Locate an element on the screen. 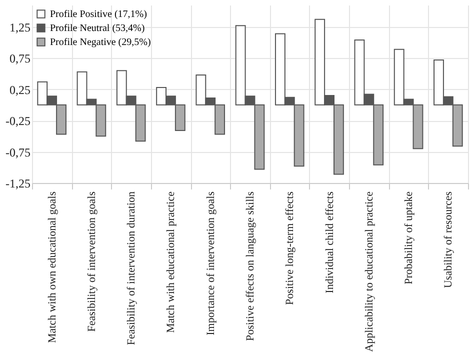 The image size is (474, 357). y-tick-label: -0,25 is located at coordinates (18, 121).